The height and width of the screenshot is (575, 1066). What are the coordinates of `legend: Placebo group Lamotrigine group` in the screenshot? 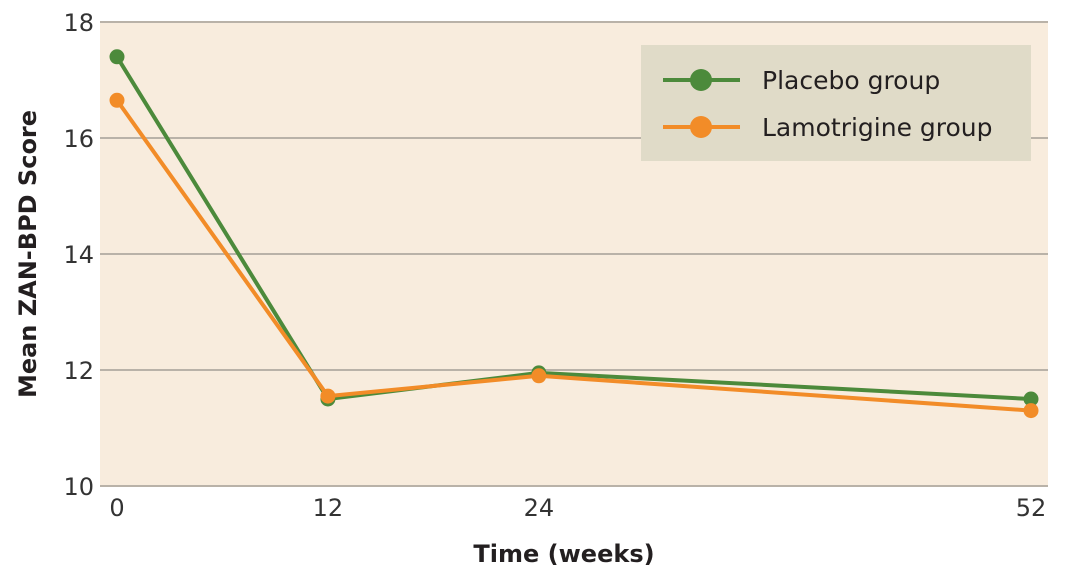 It's located at (836, 103).